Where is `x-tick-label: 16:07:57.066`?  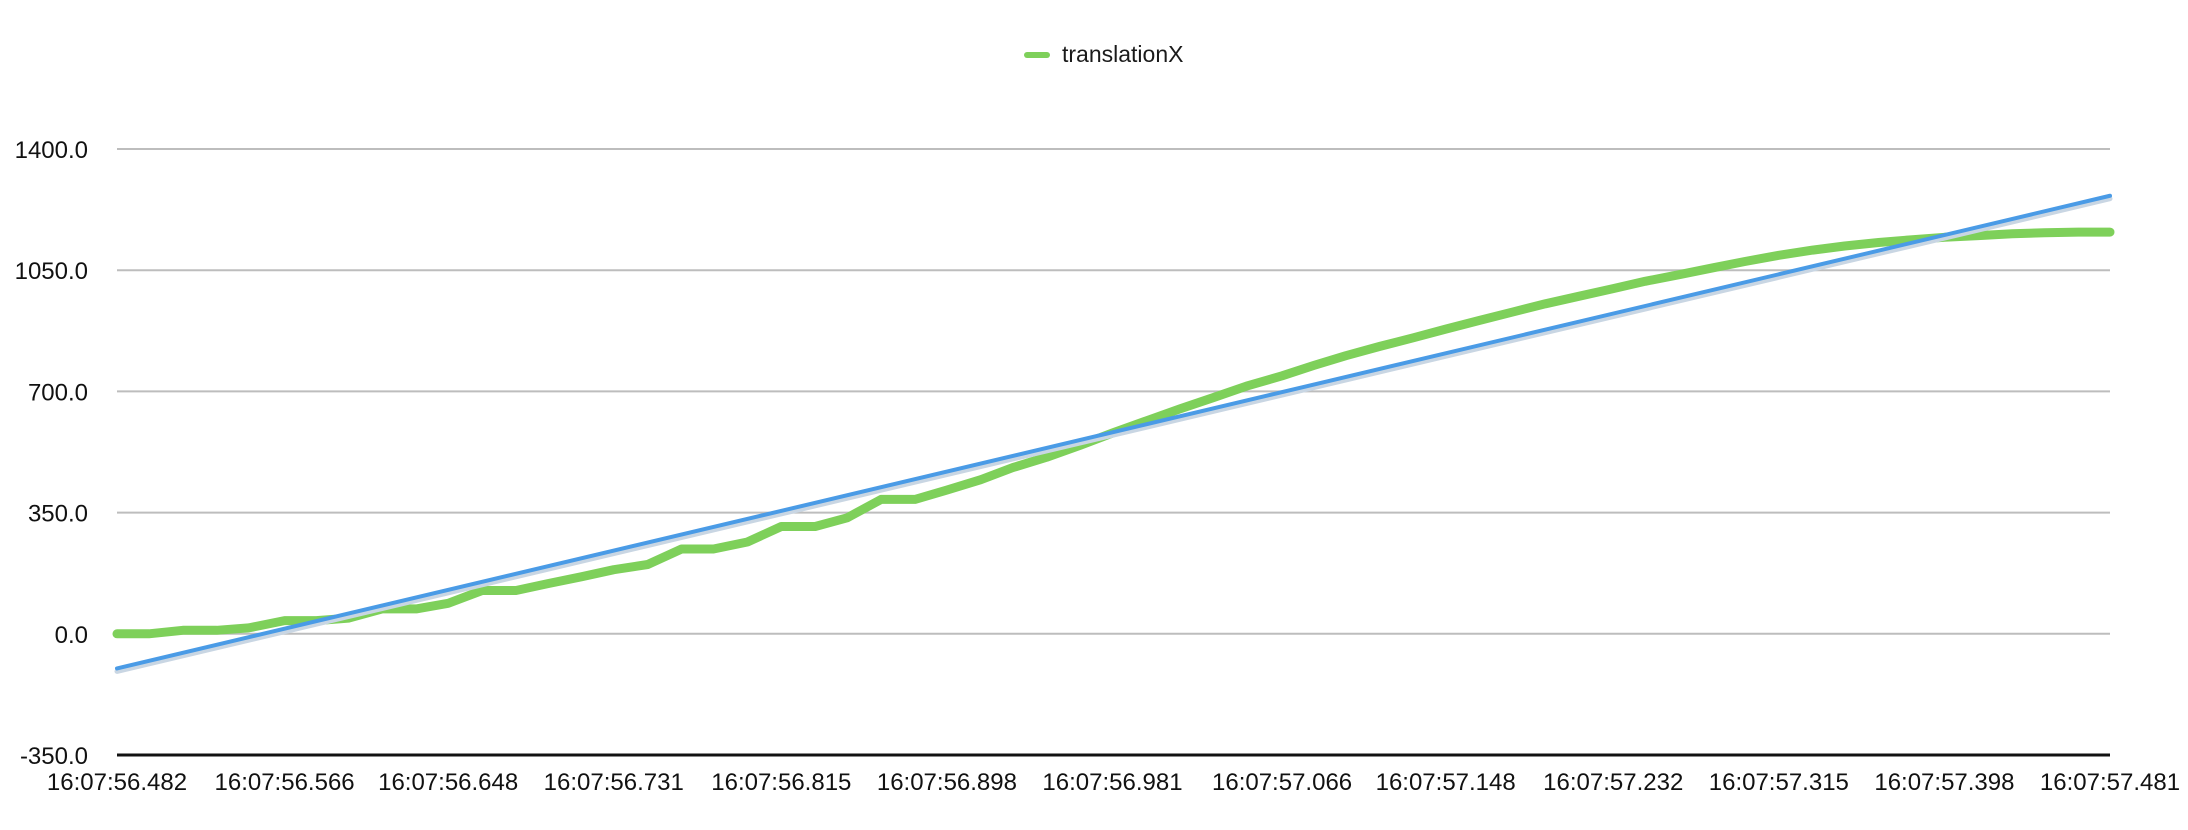 x-tick-label: 16:07:57.066 is located at coordinates (1282, 782).